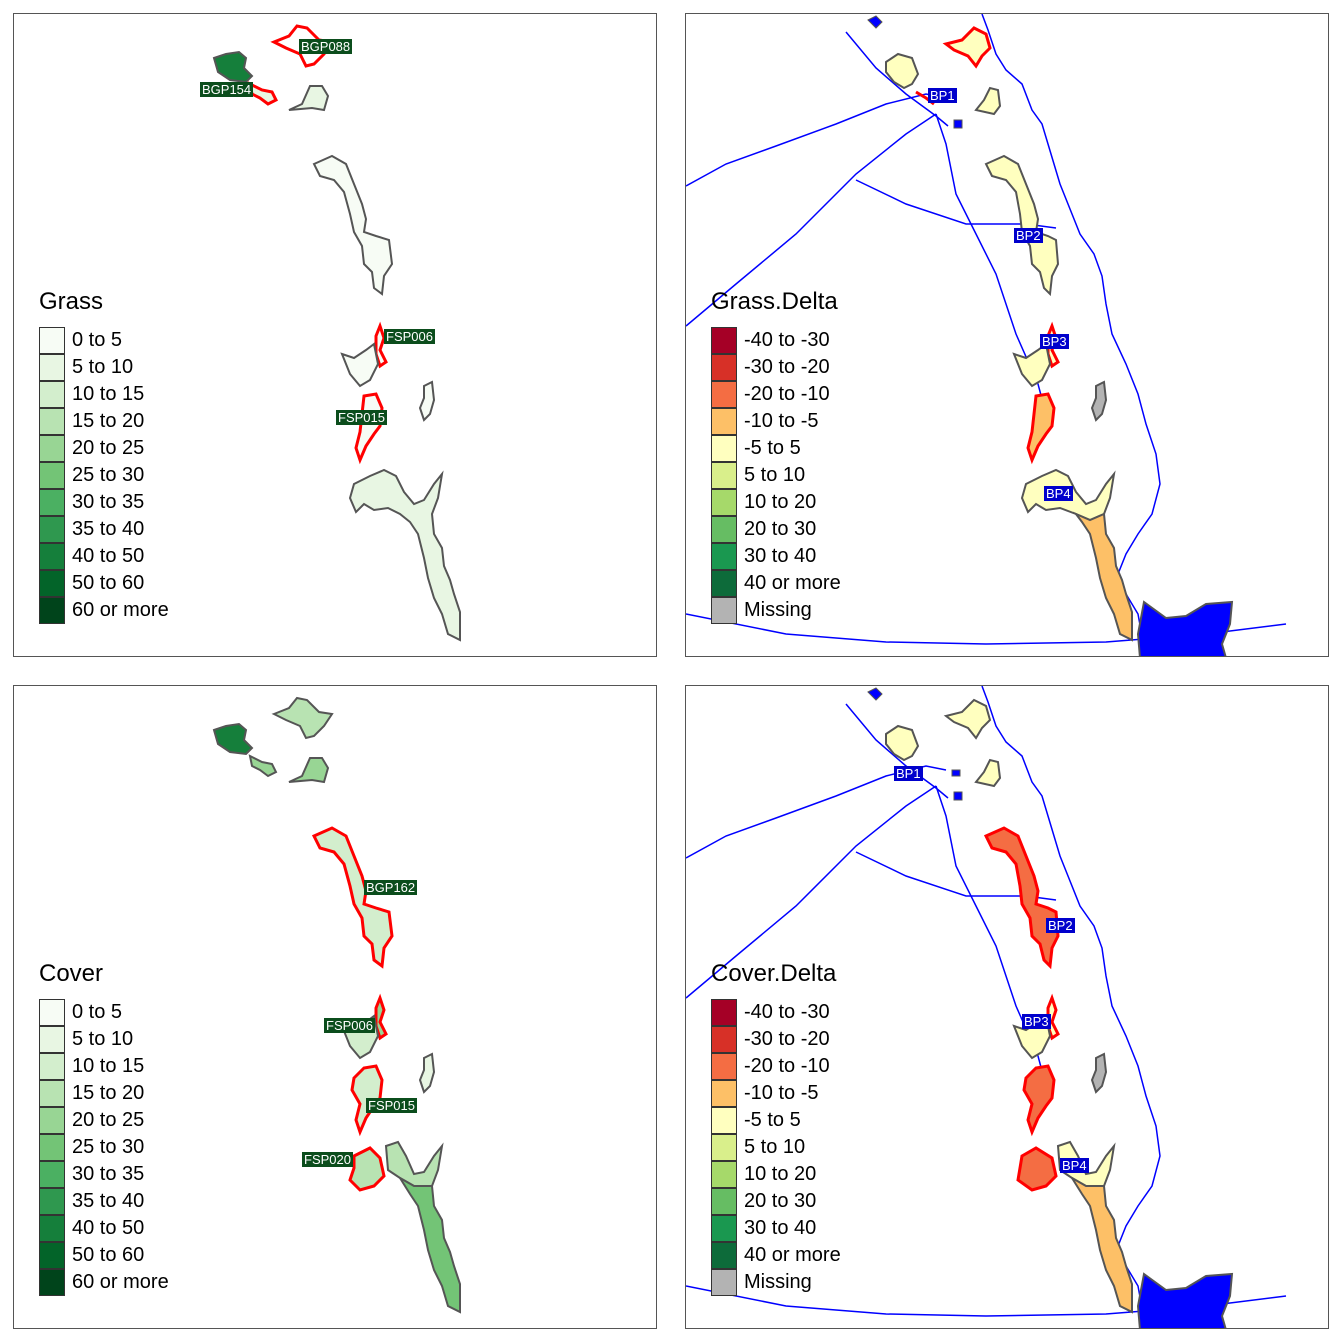  Describe the element at coordinates (776, 340) in the screenshot. I see `legend-item: -40 to -30` at that location.